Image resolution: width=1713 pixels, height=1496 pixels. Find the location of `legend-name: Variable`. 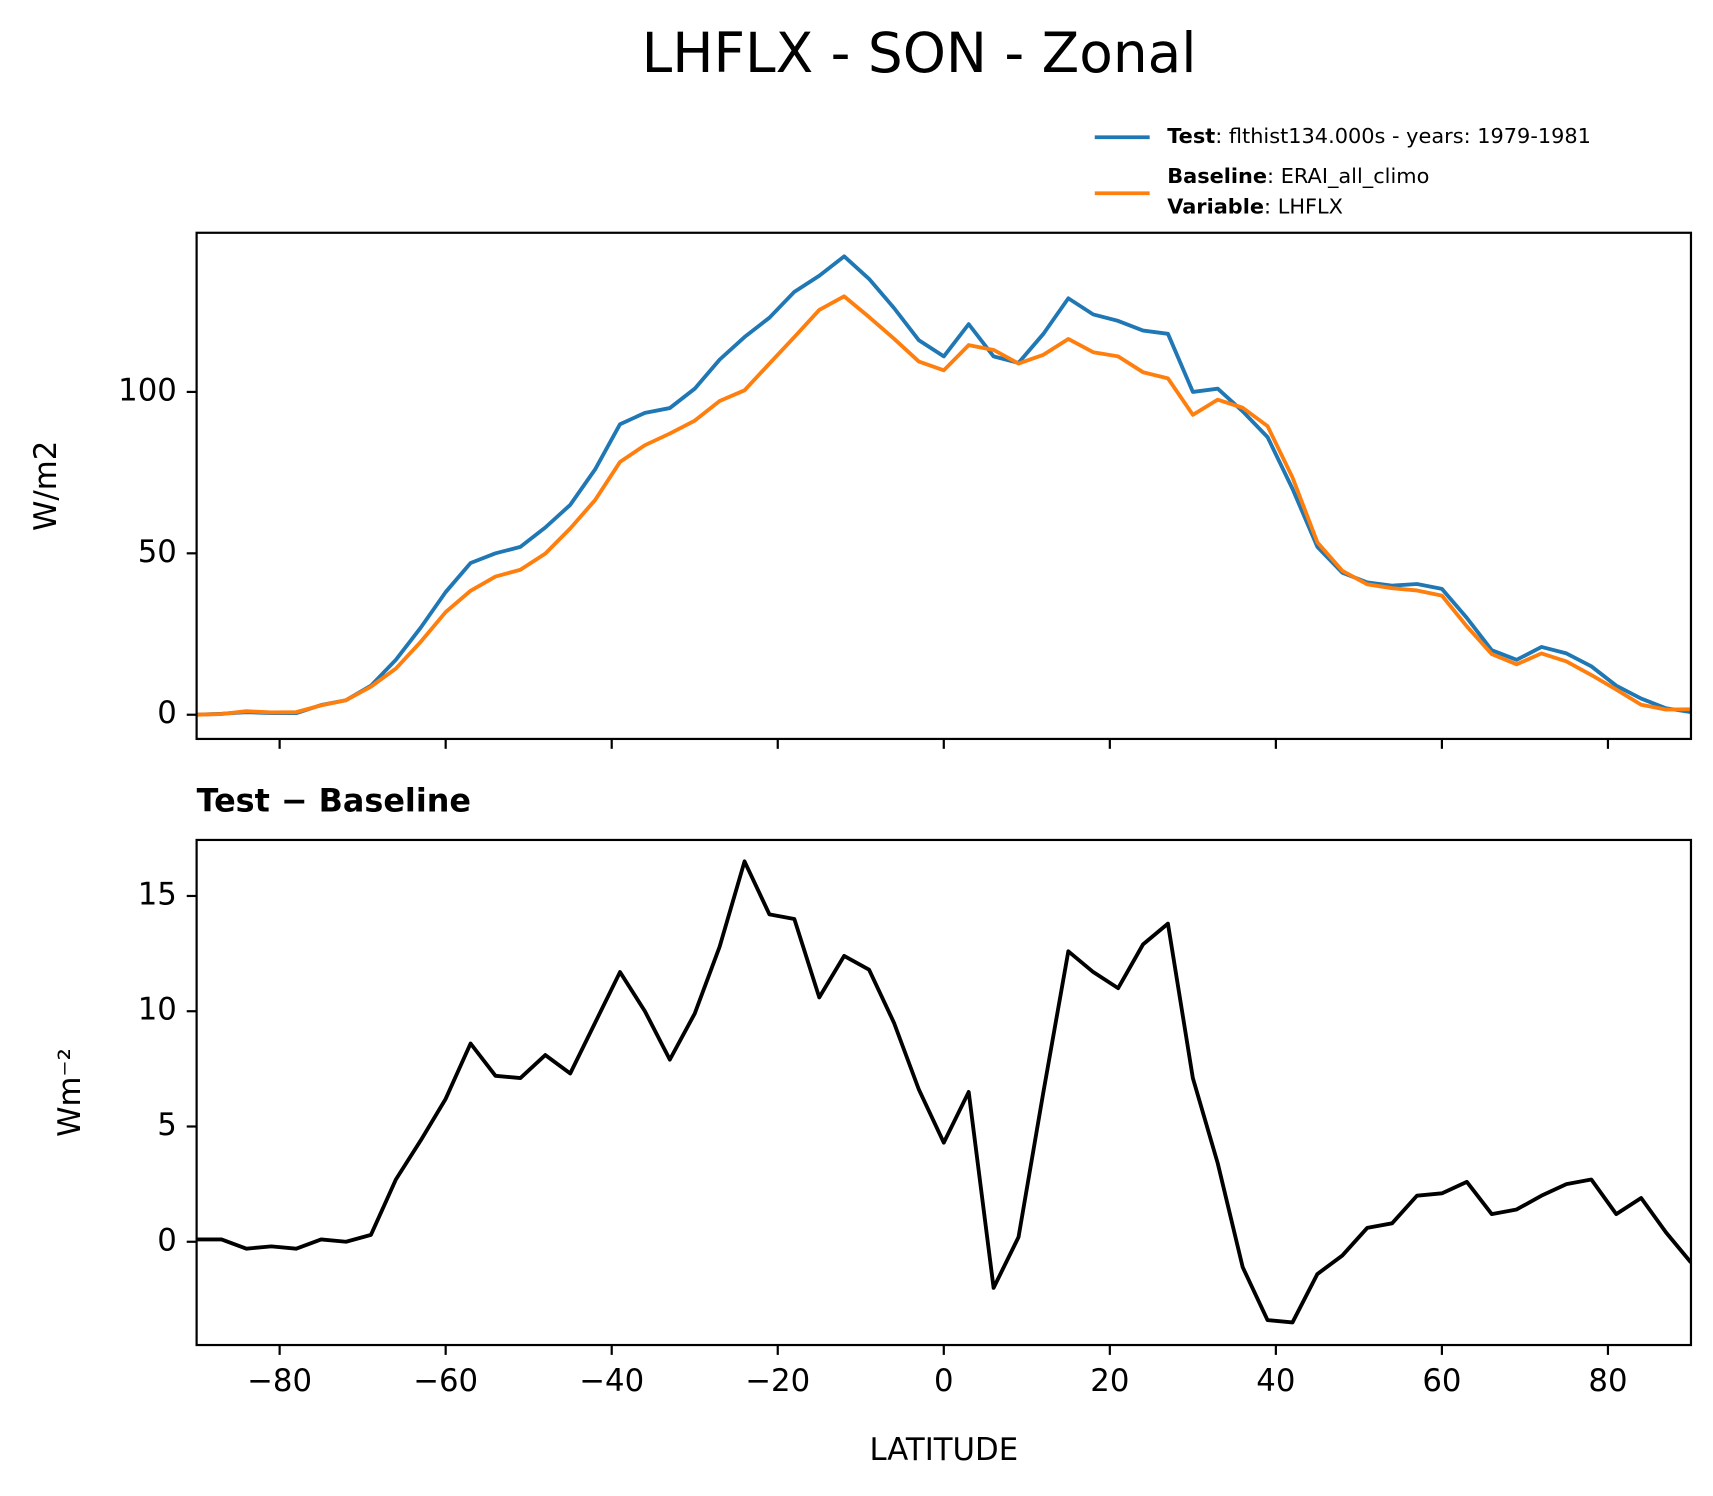

legend-name: Variable is located at coordinates (1215, 207).